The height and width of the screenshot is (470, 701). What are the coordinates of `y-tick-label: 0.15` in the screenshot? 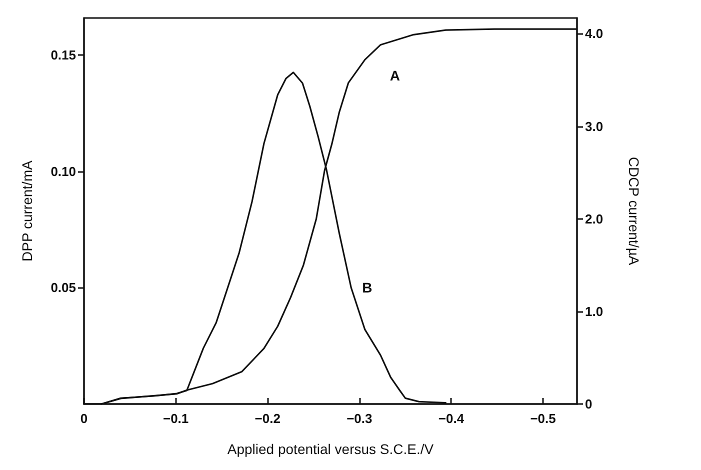 It's located at (63, 55).